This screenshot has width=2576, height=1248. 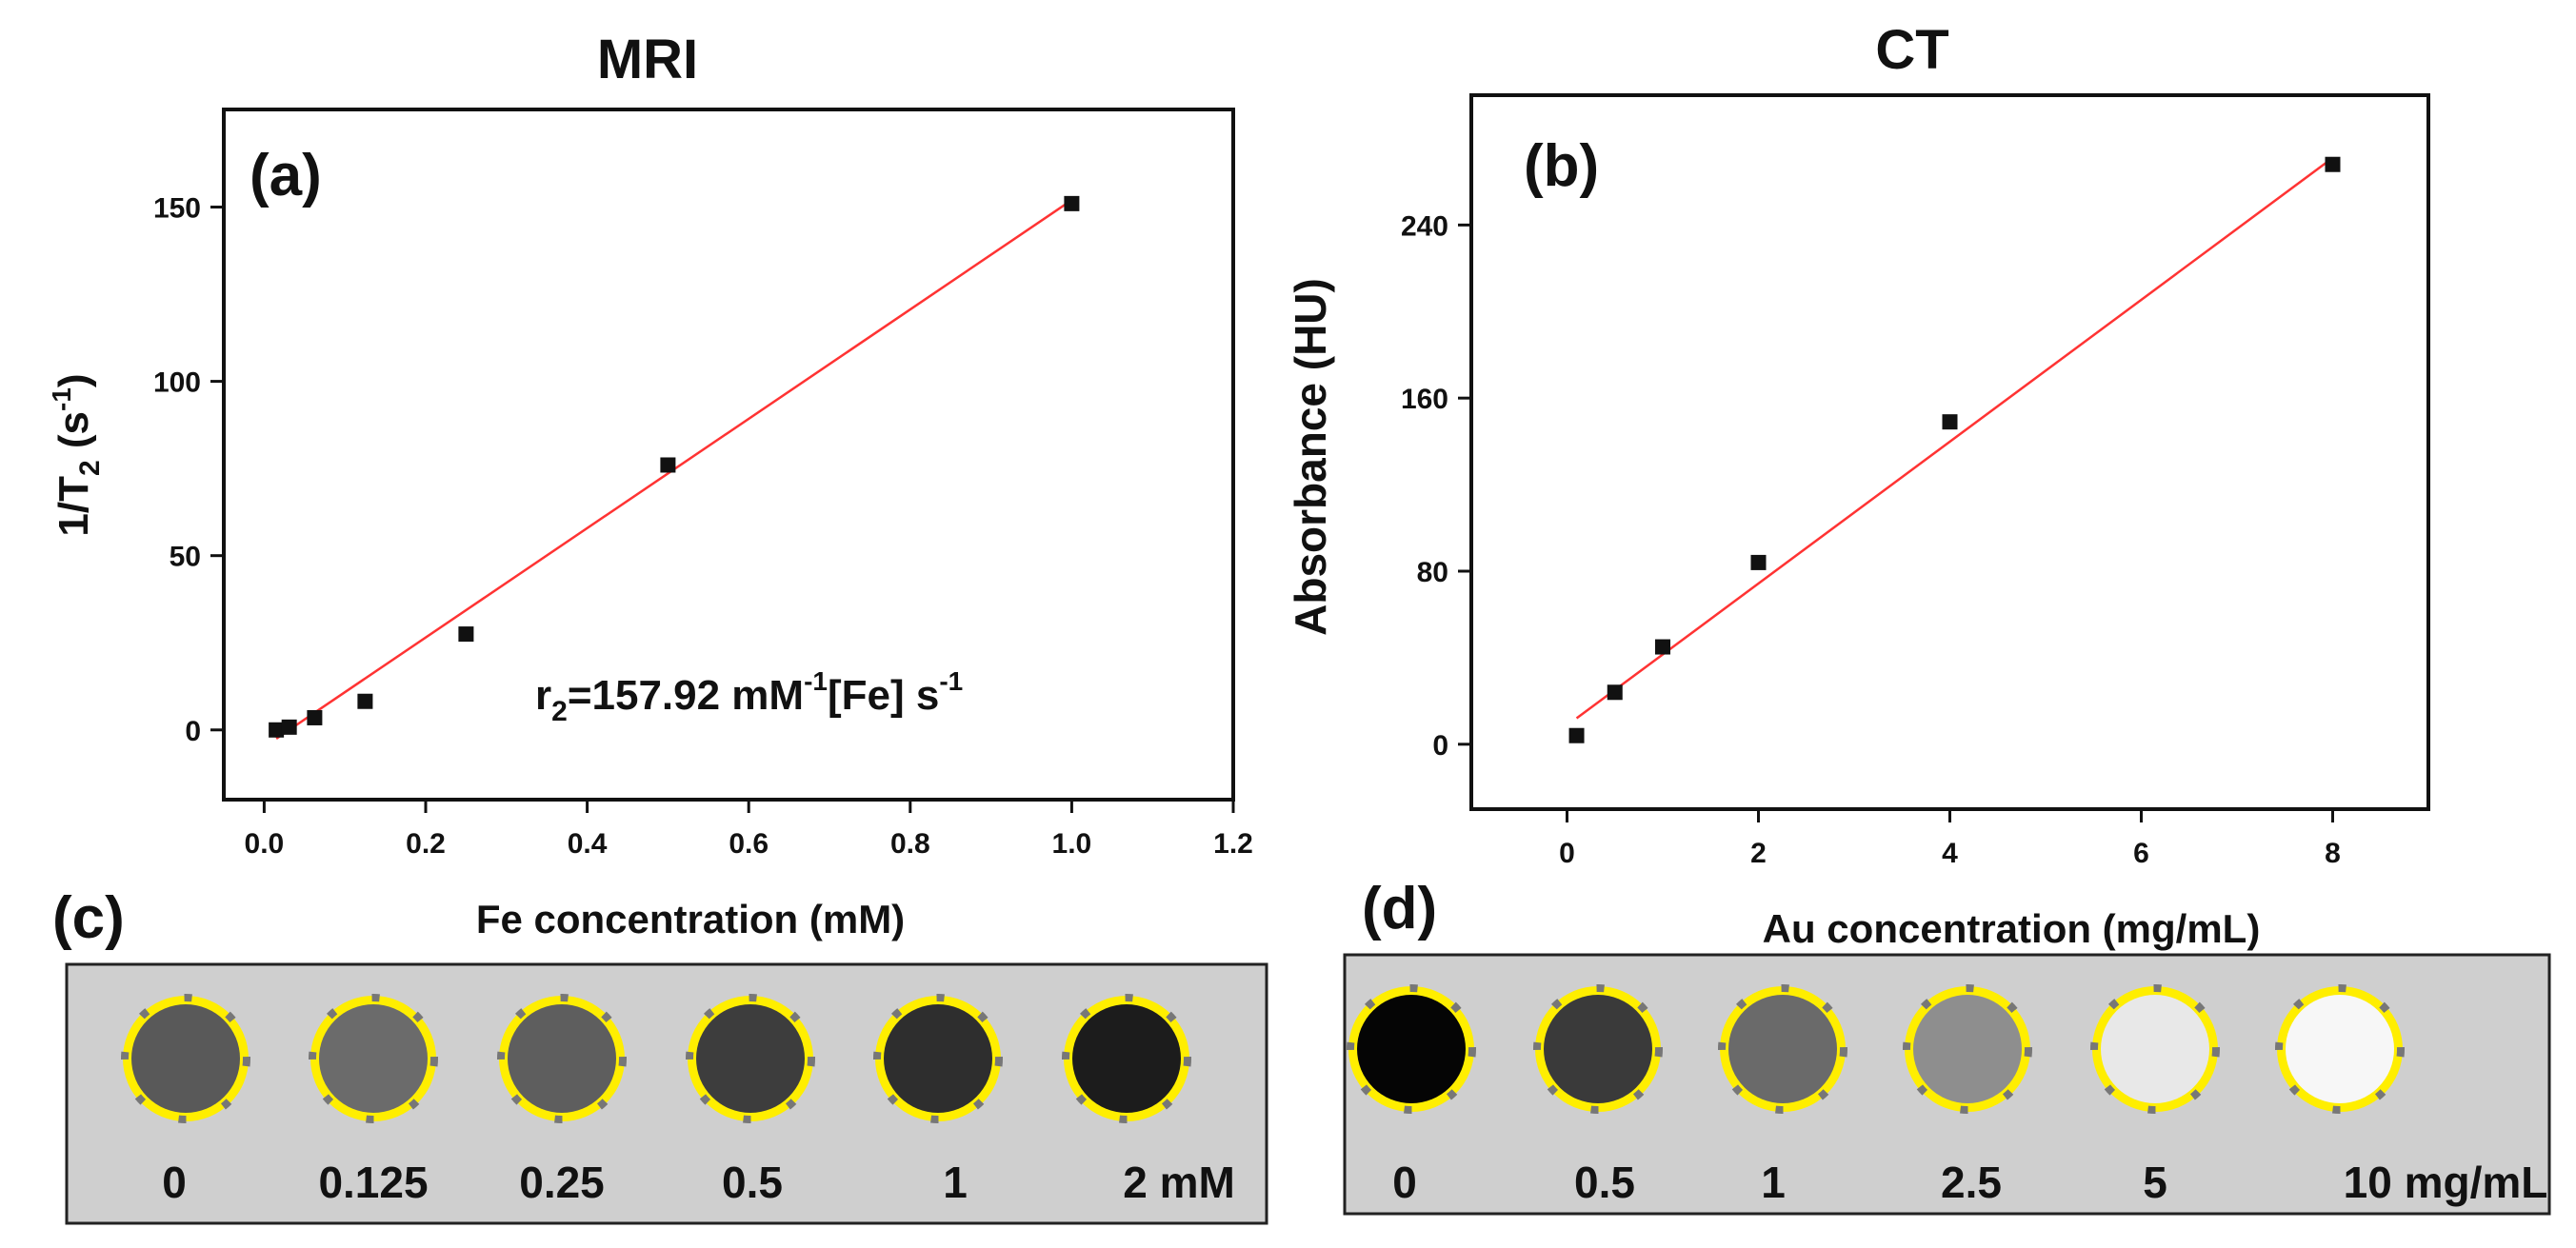 What do you see at coordinates (686, 695) in the screenshot?
I see `mri-anno-c: =157.92 mM` at bounding box center [686, 695].